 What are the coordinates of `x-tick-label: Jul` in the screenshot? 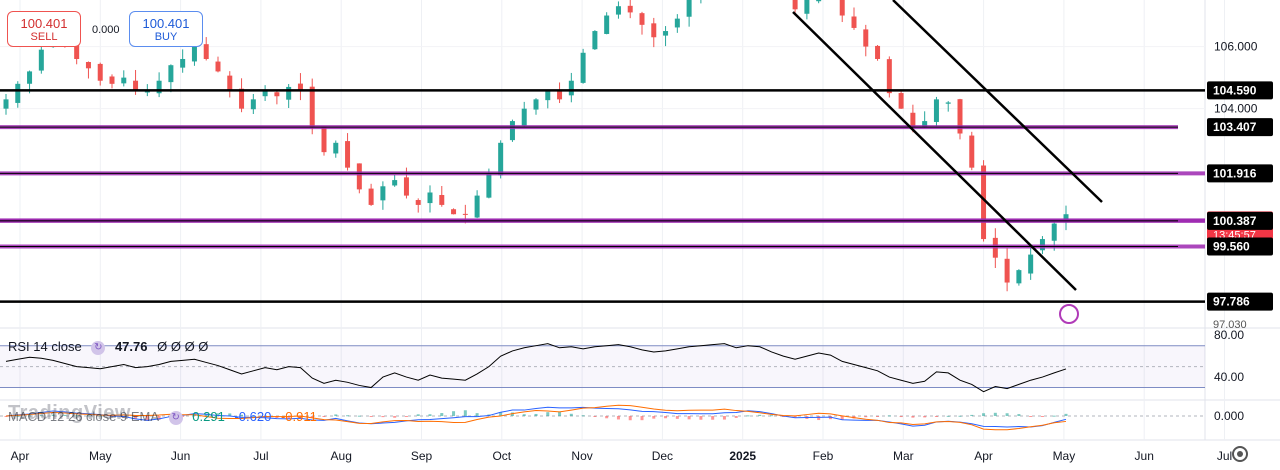 It's located at (260, 456).